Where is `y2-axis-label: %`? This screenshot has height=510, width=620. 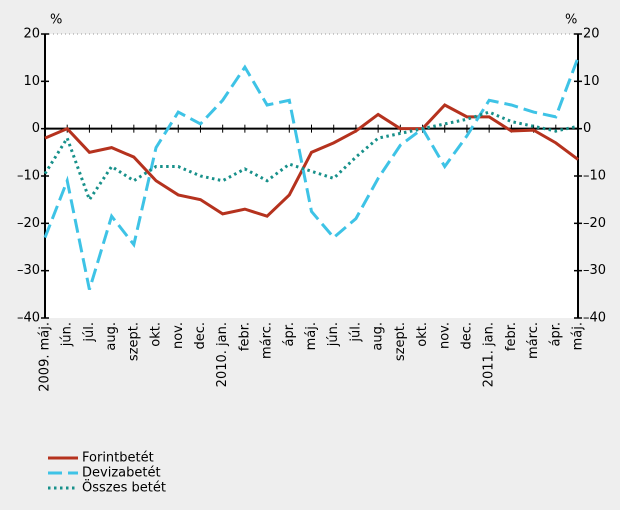
y2-axis-label: % is located at coordinates (571, 20).